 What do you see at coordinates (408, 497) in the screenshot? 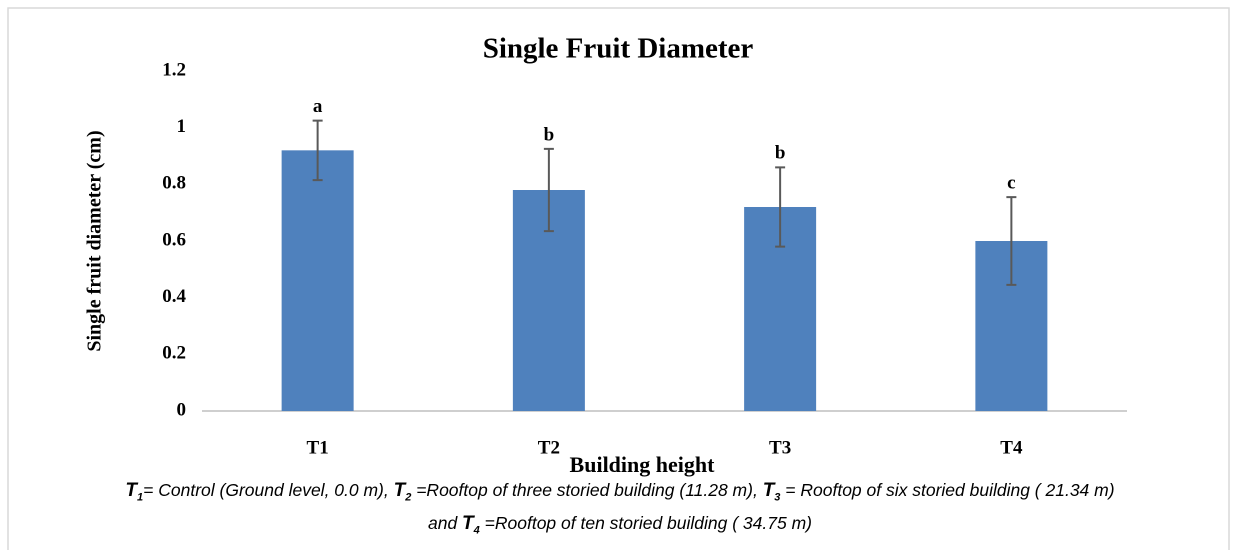
I see `footnote-sub: 2` at bounding box center [408, 497].